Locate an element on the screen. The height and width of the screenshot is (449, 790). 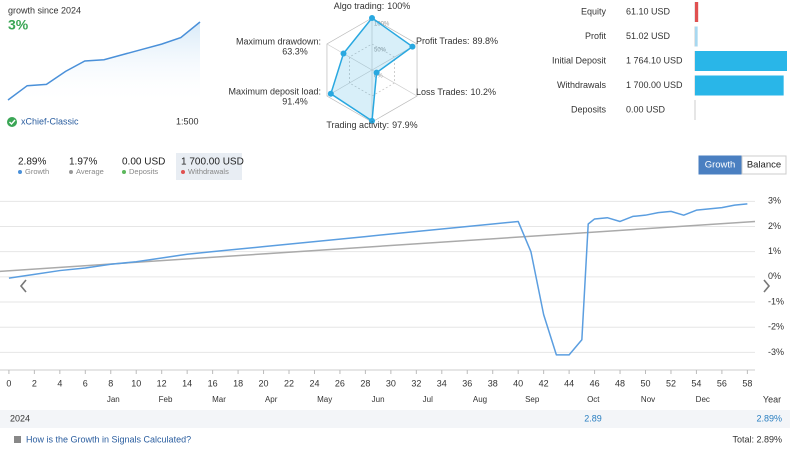
x-tick-label: 24 is located at coordinates (314, 383).